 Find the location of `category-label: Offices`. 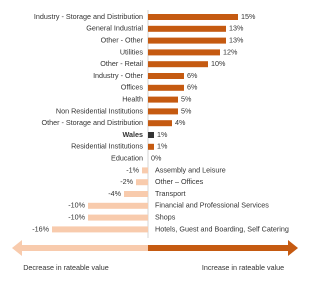

category-label: Offices is located at coordinates (132, 87).